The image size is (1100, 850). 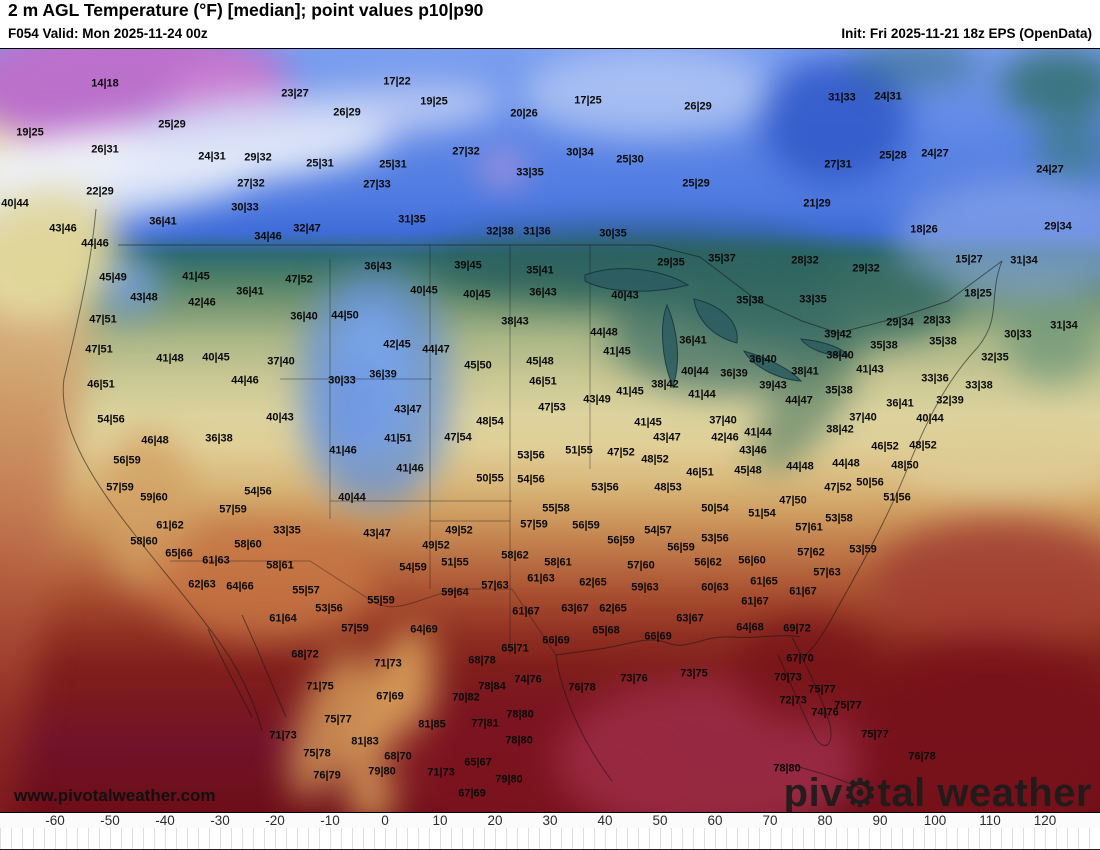 What do you see at coordinates (258, 157) in the screenshot?
I see `point-value: 29|32` at bounding box center [258, 157].